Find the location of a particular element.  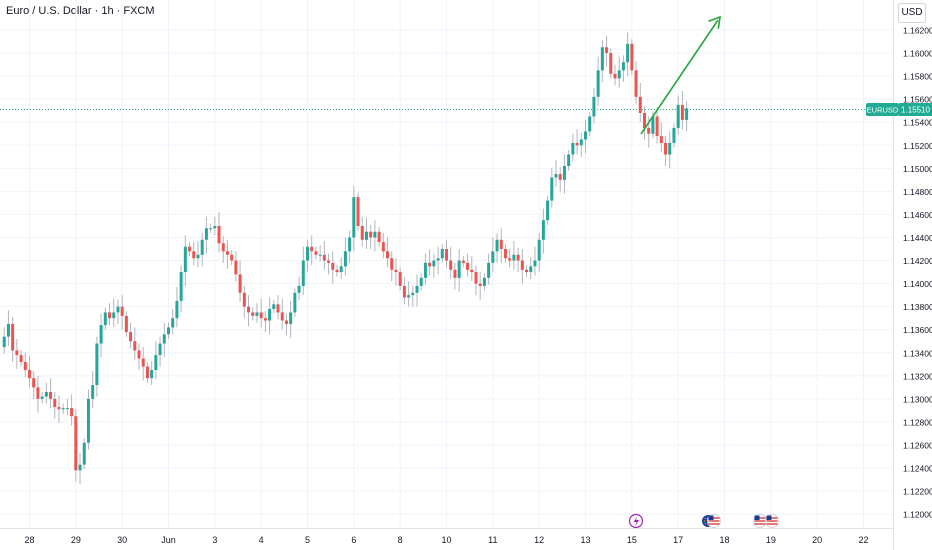

x-tick-label: 30 is located at coordinates (122, 540).